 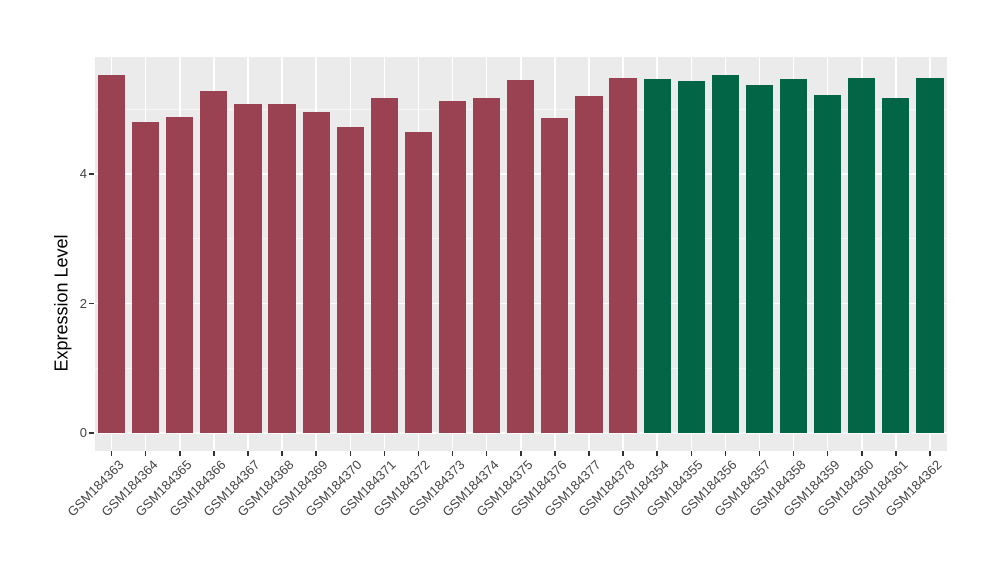 I want to click on bar-GSM184362, so click(x=930, y=255).